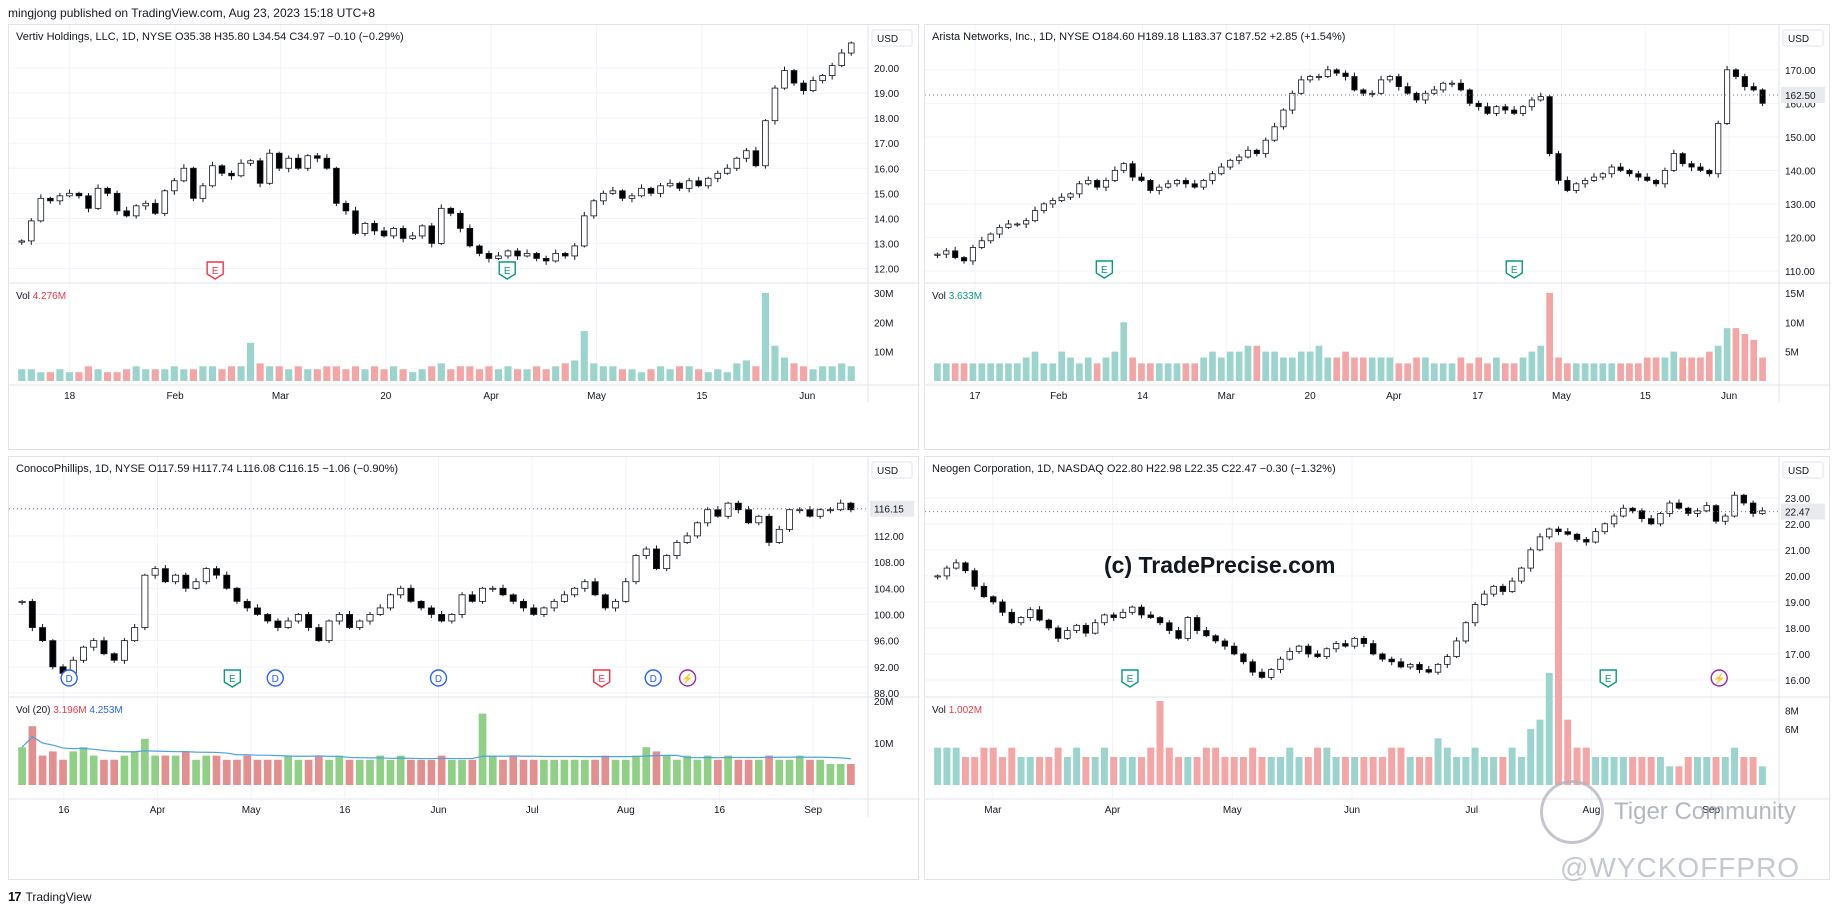 The width and height of the screenshot is (1838, 914). I want to click on earnings-green-marker, so click(1104, 269).